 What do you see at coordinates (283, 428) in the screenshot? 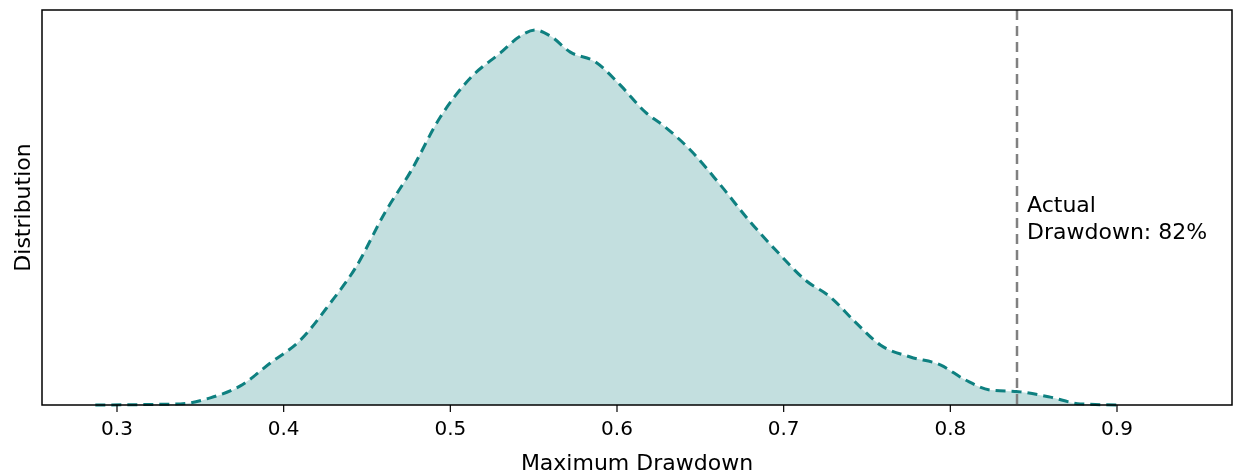
I see `x-tick-label: 0.4` at bounding box center [283, 428].